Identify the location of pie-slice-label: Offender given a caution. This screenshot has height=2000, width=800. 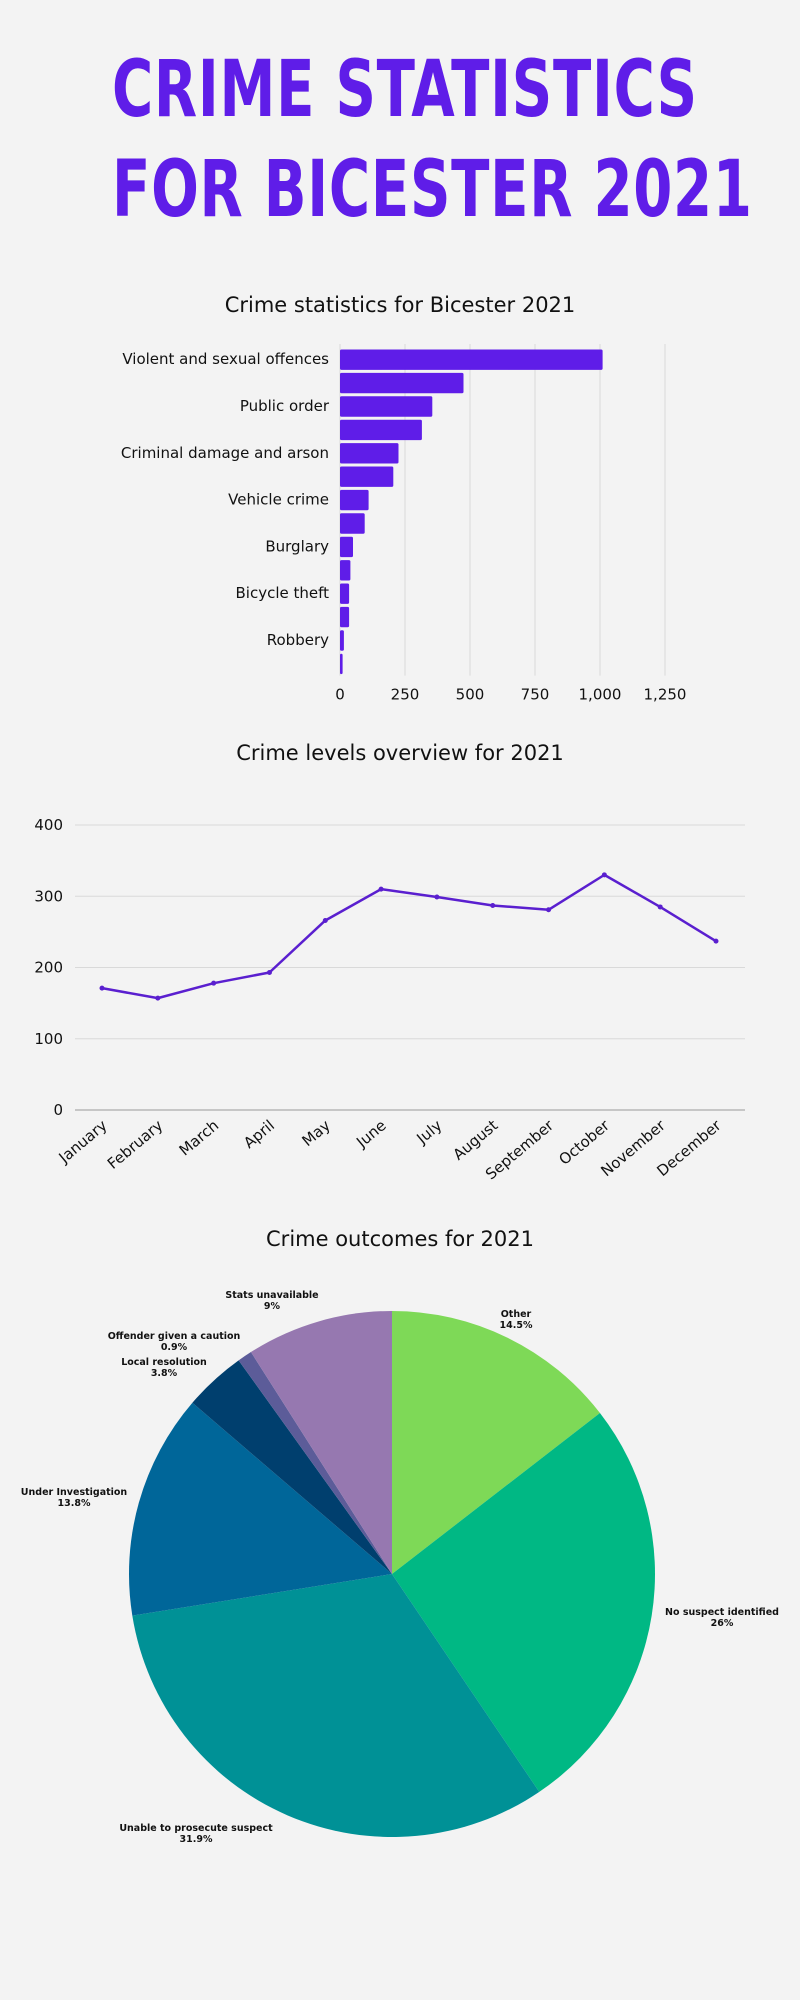
(174, 1336).